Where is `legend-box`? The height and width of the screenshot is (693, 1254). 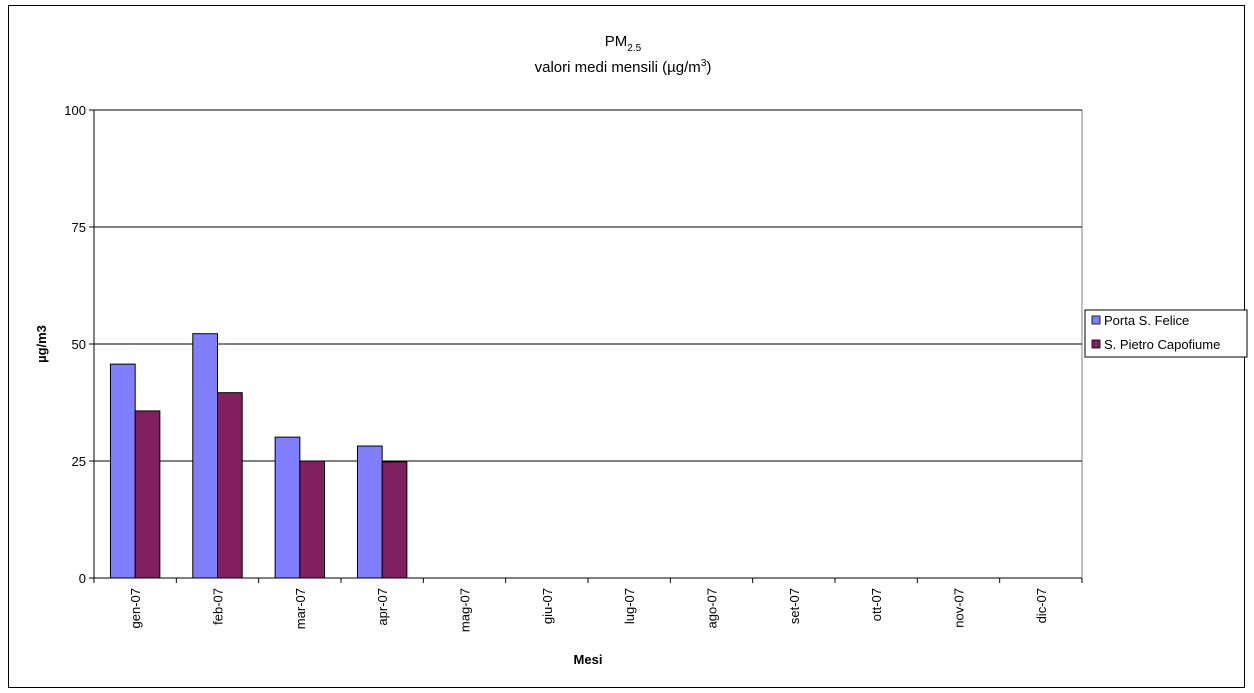 legend-box is located at coordinates (1166, 333).